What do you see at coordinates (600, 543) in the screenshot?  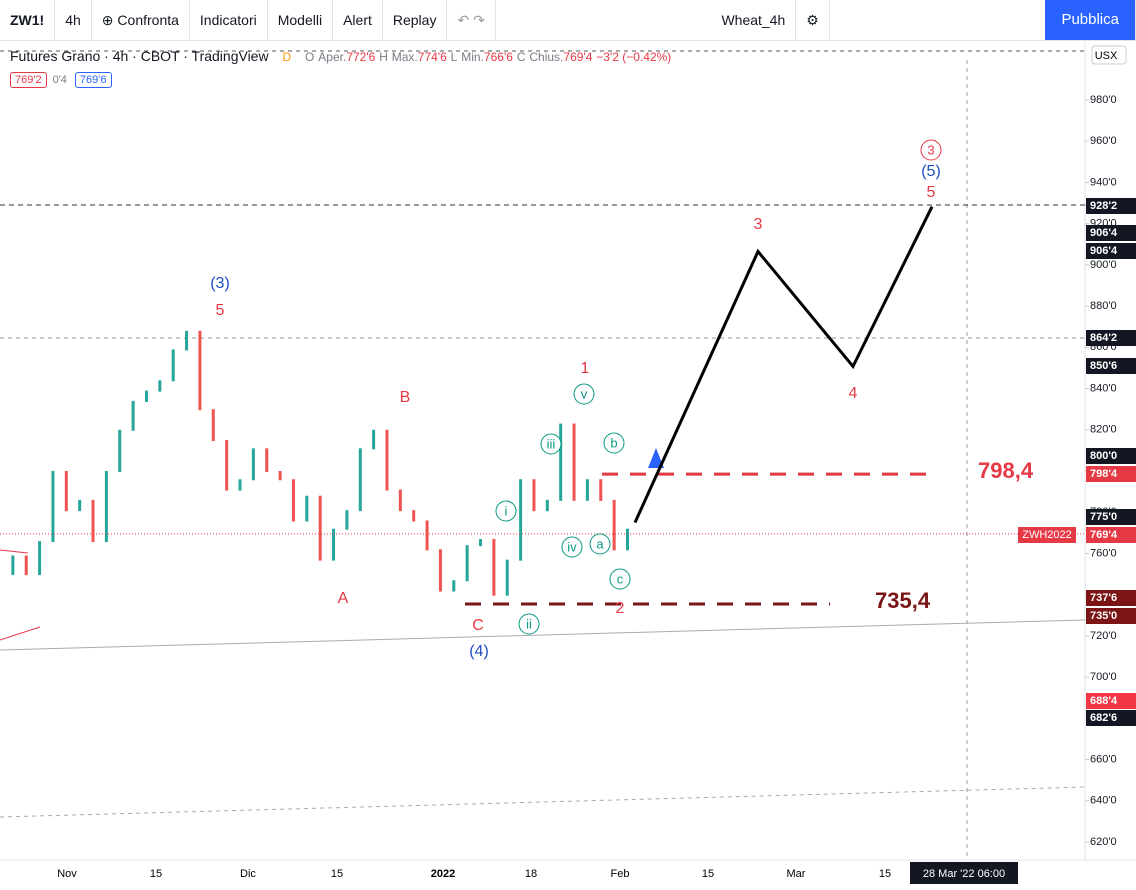 I see `wave-label: a` at bounding box center [600, 543].